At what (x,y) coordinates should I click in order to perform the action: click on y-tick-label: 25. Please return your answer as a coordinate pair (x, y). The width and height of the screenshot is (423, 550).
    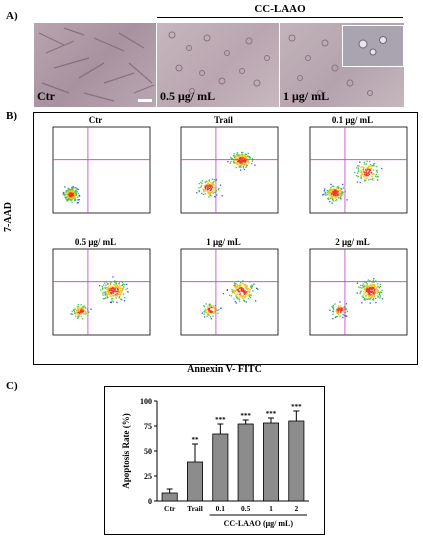
    Looking at the image, I should click on (148, 476).